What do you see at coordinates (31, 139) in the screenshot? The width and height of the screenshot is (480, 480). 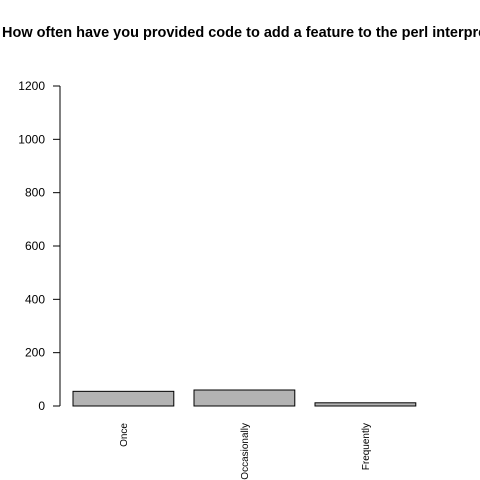 I see `y-tick-label: 1000` at bounding box center [31, 139].